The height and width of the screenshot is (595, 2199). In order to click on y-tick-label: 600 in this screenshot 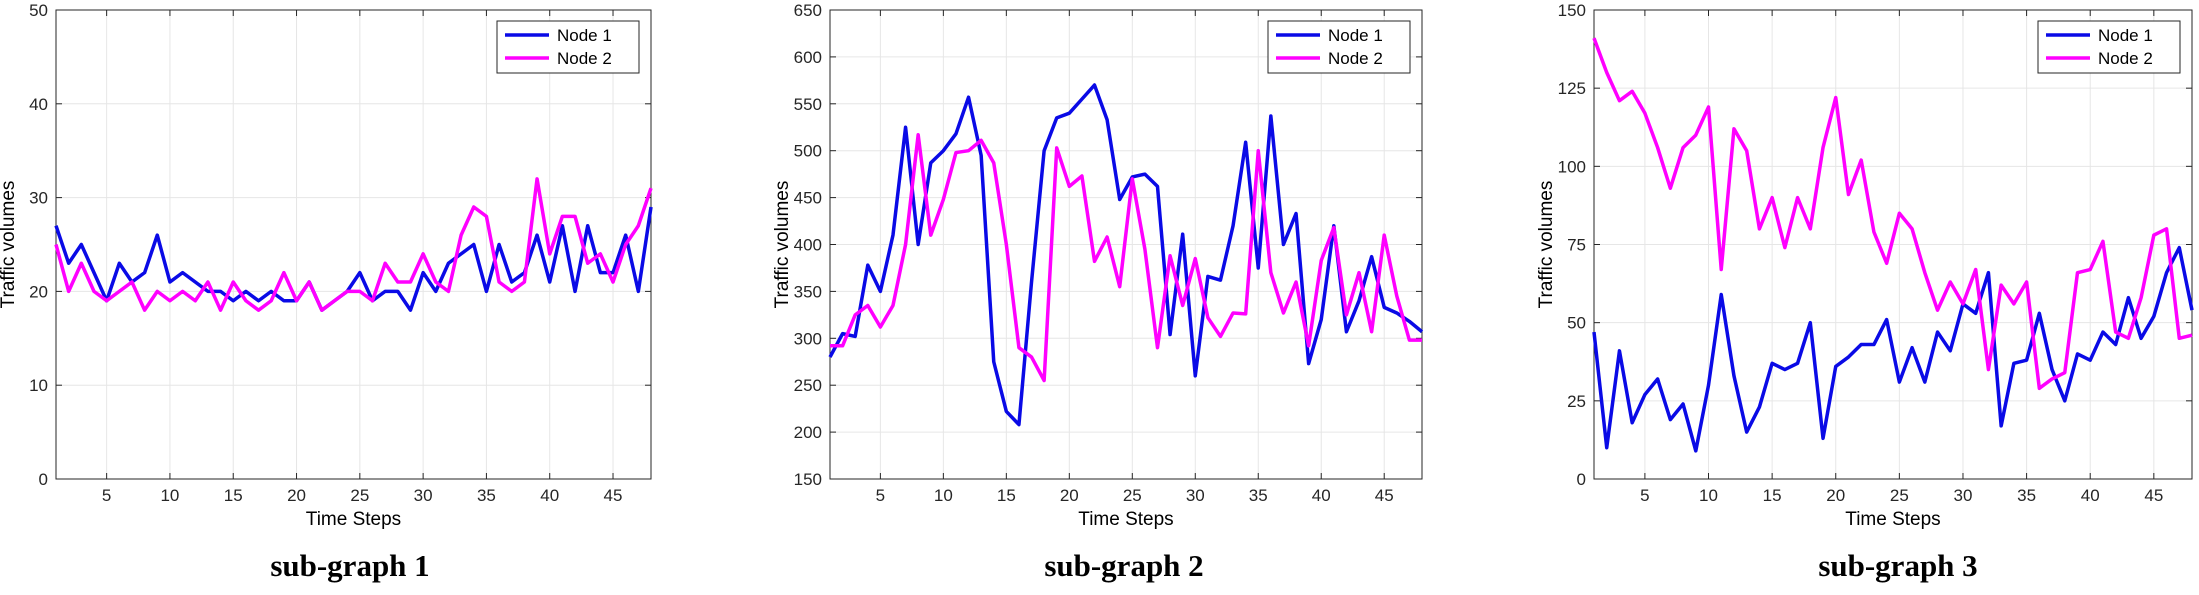, I will do `click(808, 57)`.